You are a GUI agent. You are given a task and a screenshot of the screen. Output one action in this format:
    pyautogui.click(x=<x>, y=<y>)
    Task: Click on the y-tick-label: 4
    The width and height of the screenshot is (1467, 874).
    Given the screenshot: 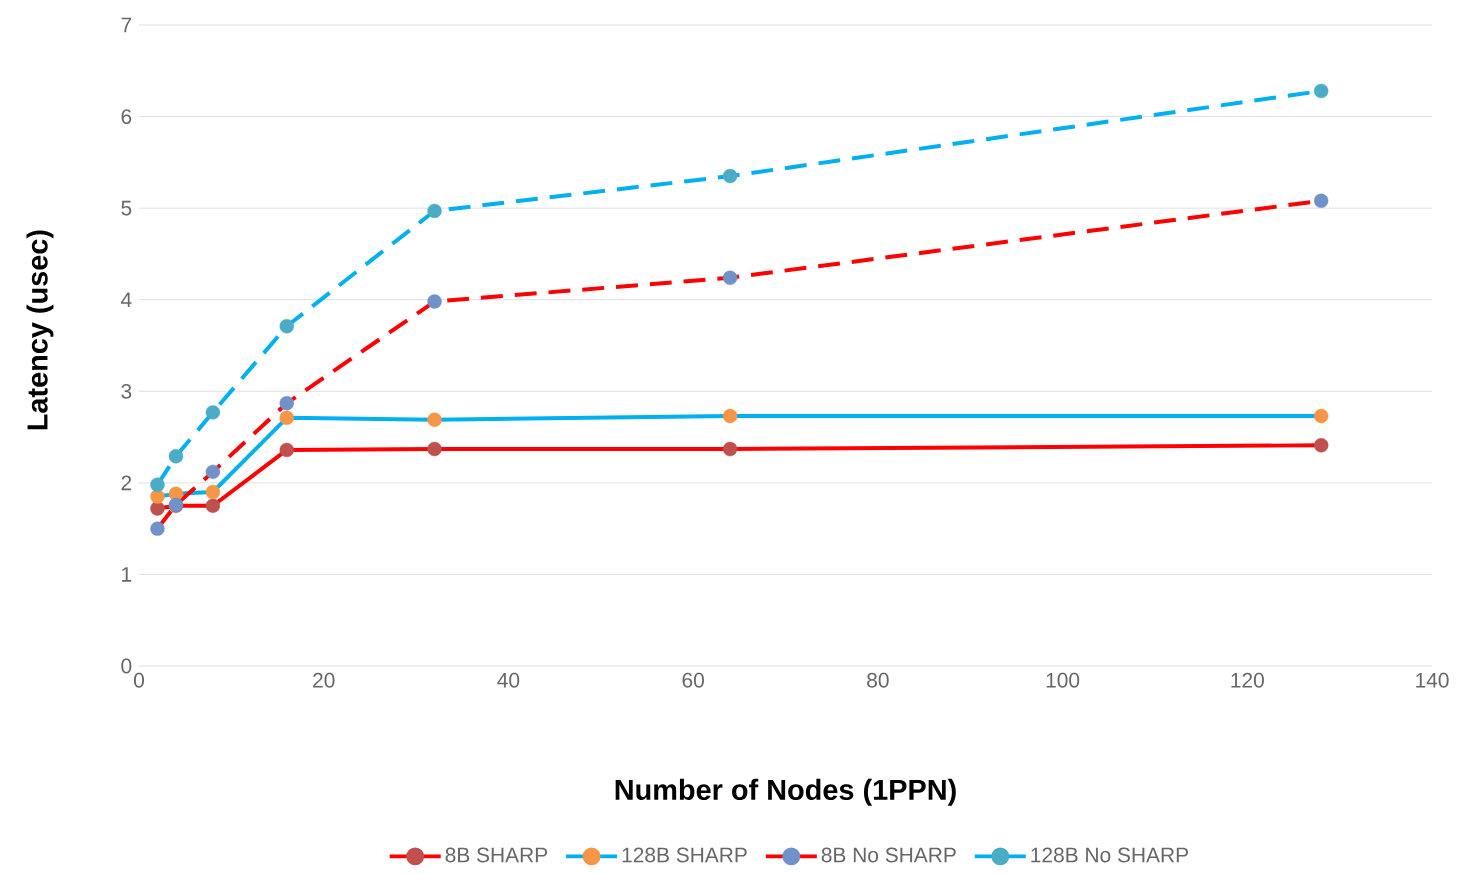 What is the action you would take?
    pyautogui.click(x=126, y=299)
    